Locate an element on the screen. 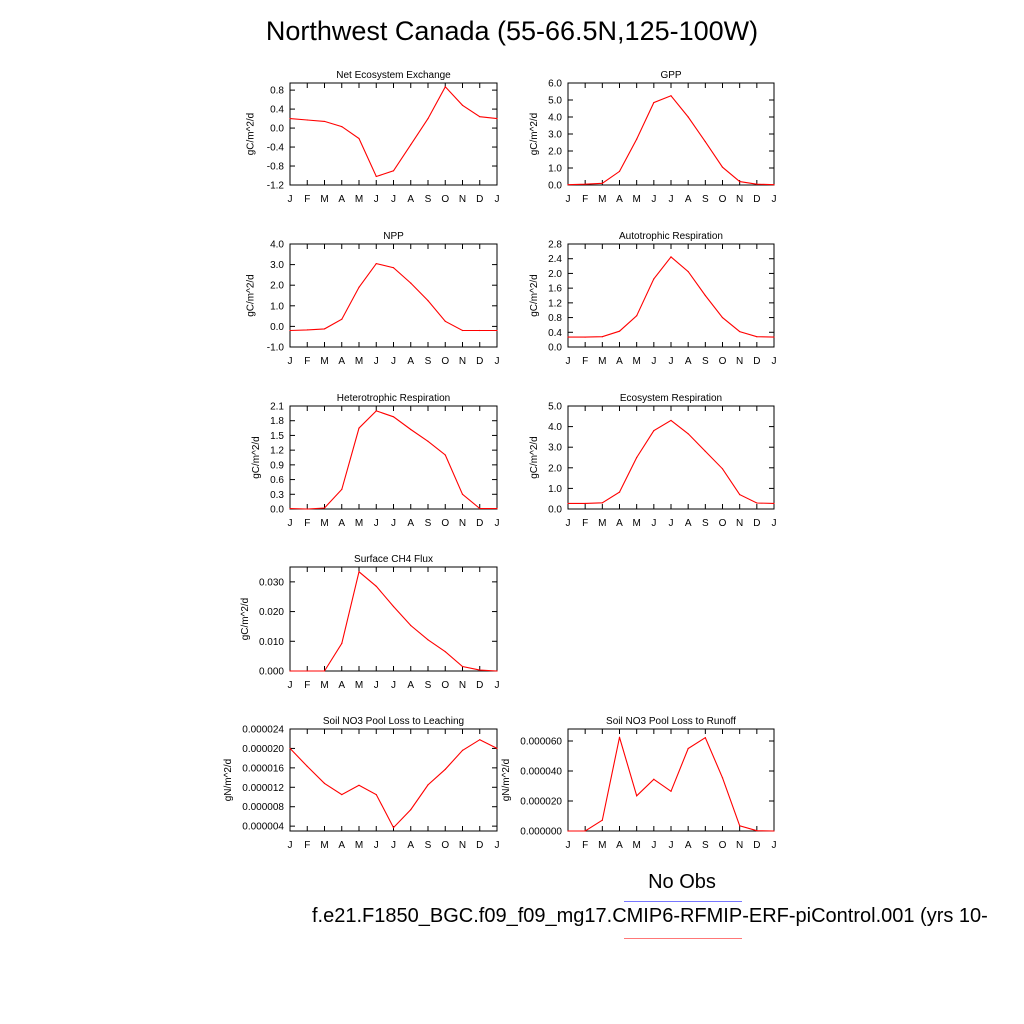  y-tick-label: 2.4 is located at coordinates (555, 259).